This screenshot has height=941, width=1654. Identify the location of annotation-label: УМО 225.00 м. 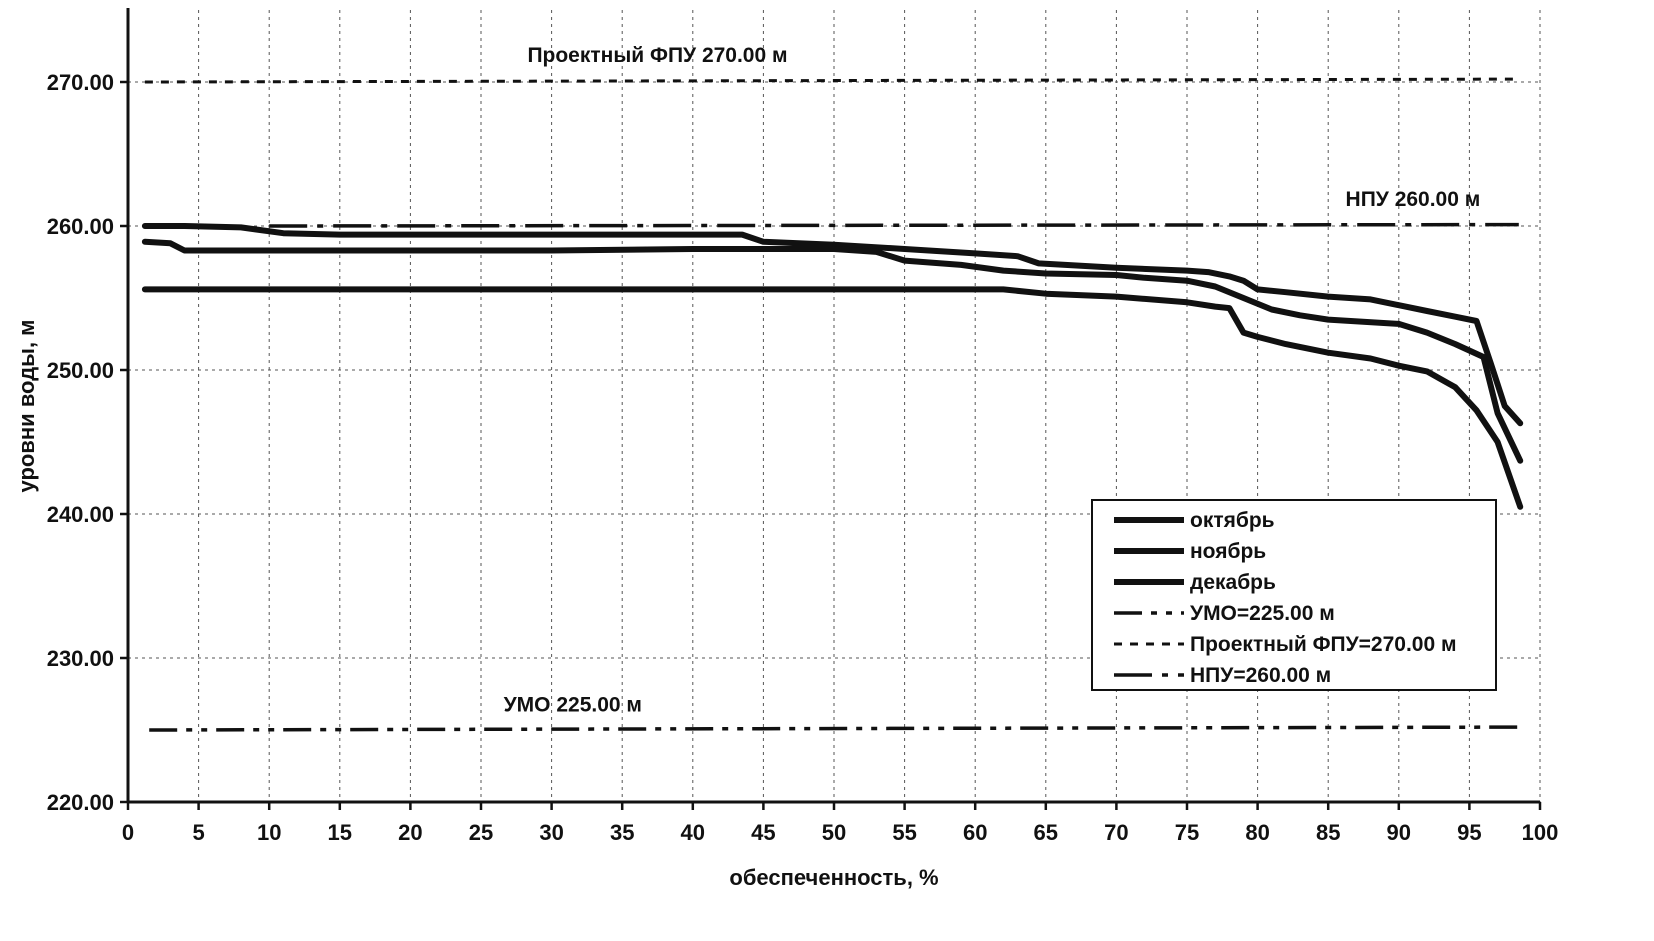
(573, 704).